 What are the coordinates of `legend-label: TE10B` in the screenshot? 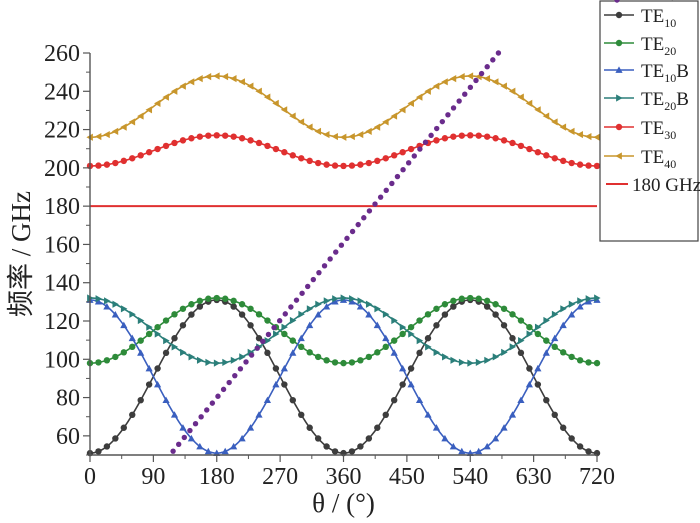 It's located at (665, 73).